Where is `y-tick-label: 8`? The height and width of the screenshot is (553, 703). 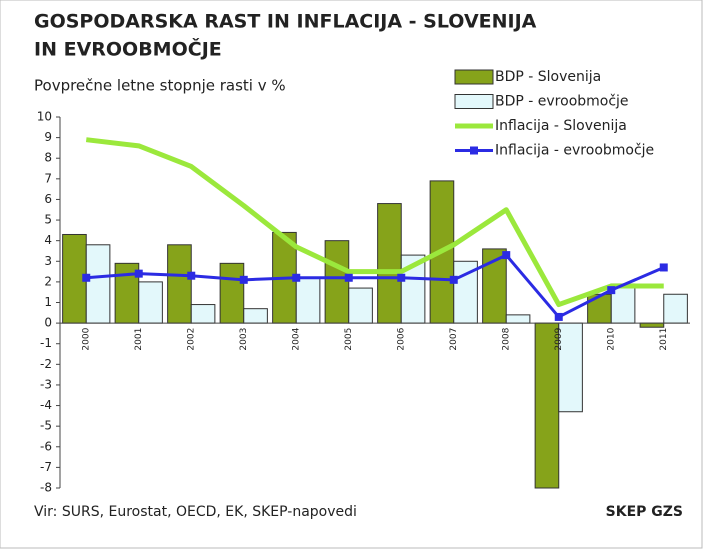 y-tick-label: 8 is located at coordinates (48, 158).